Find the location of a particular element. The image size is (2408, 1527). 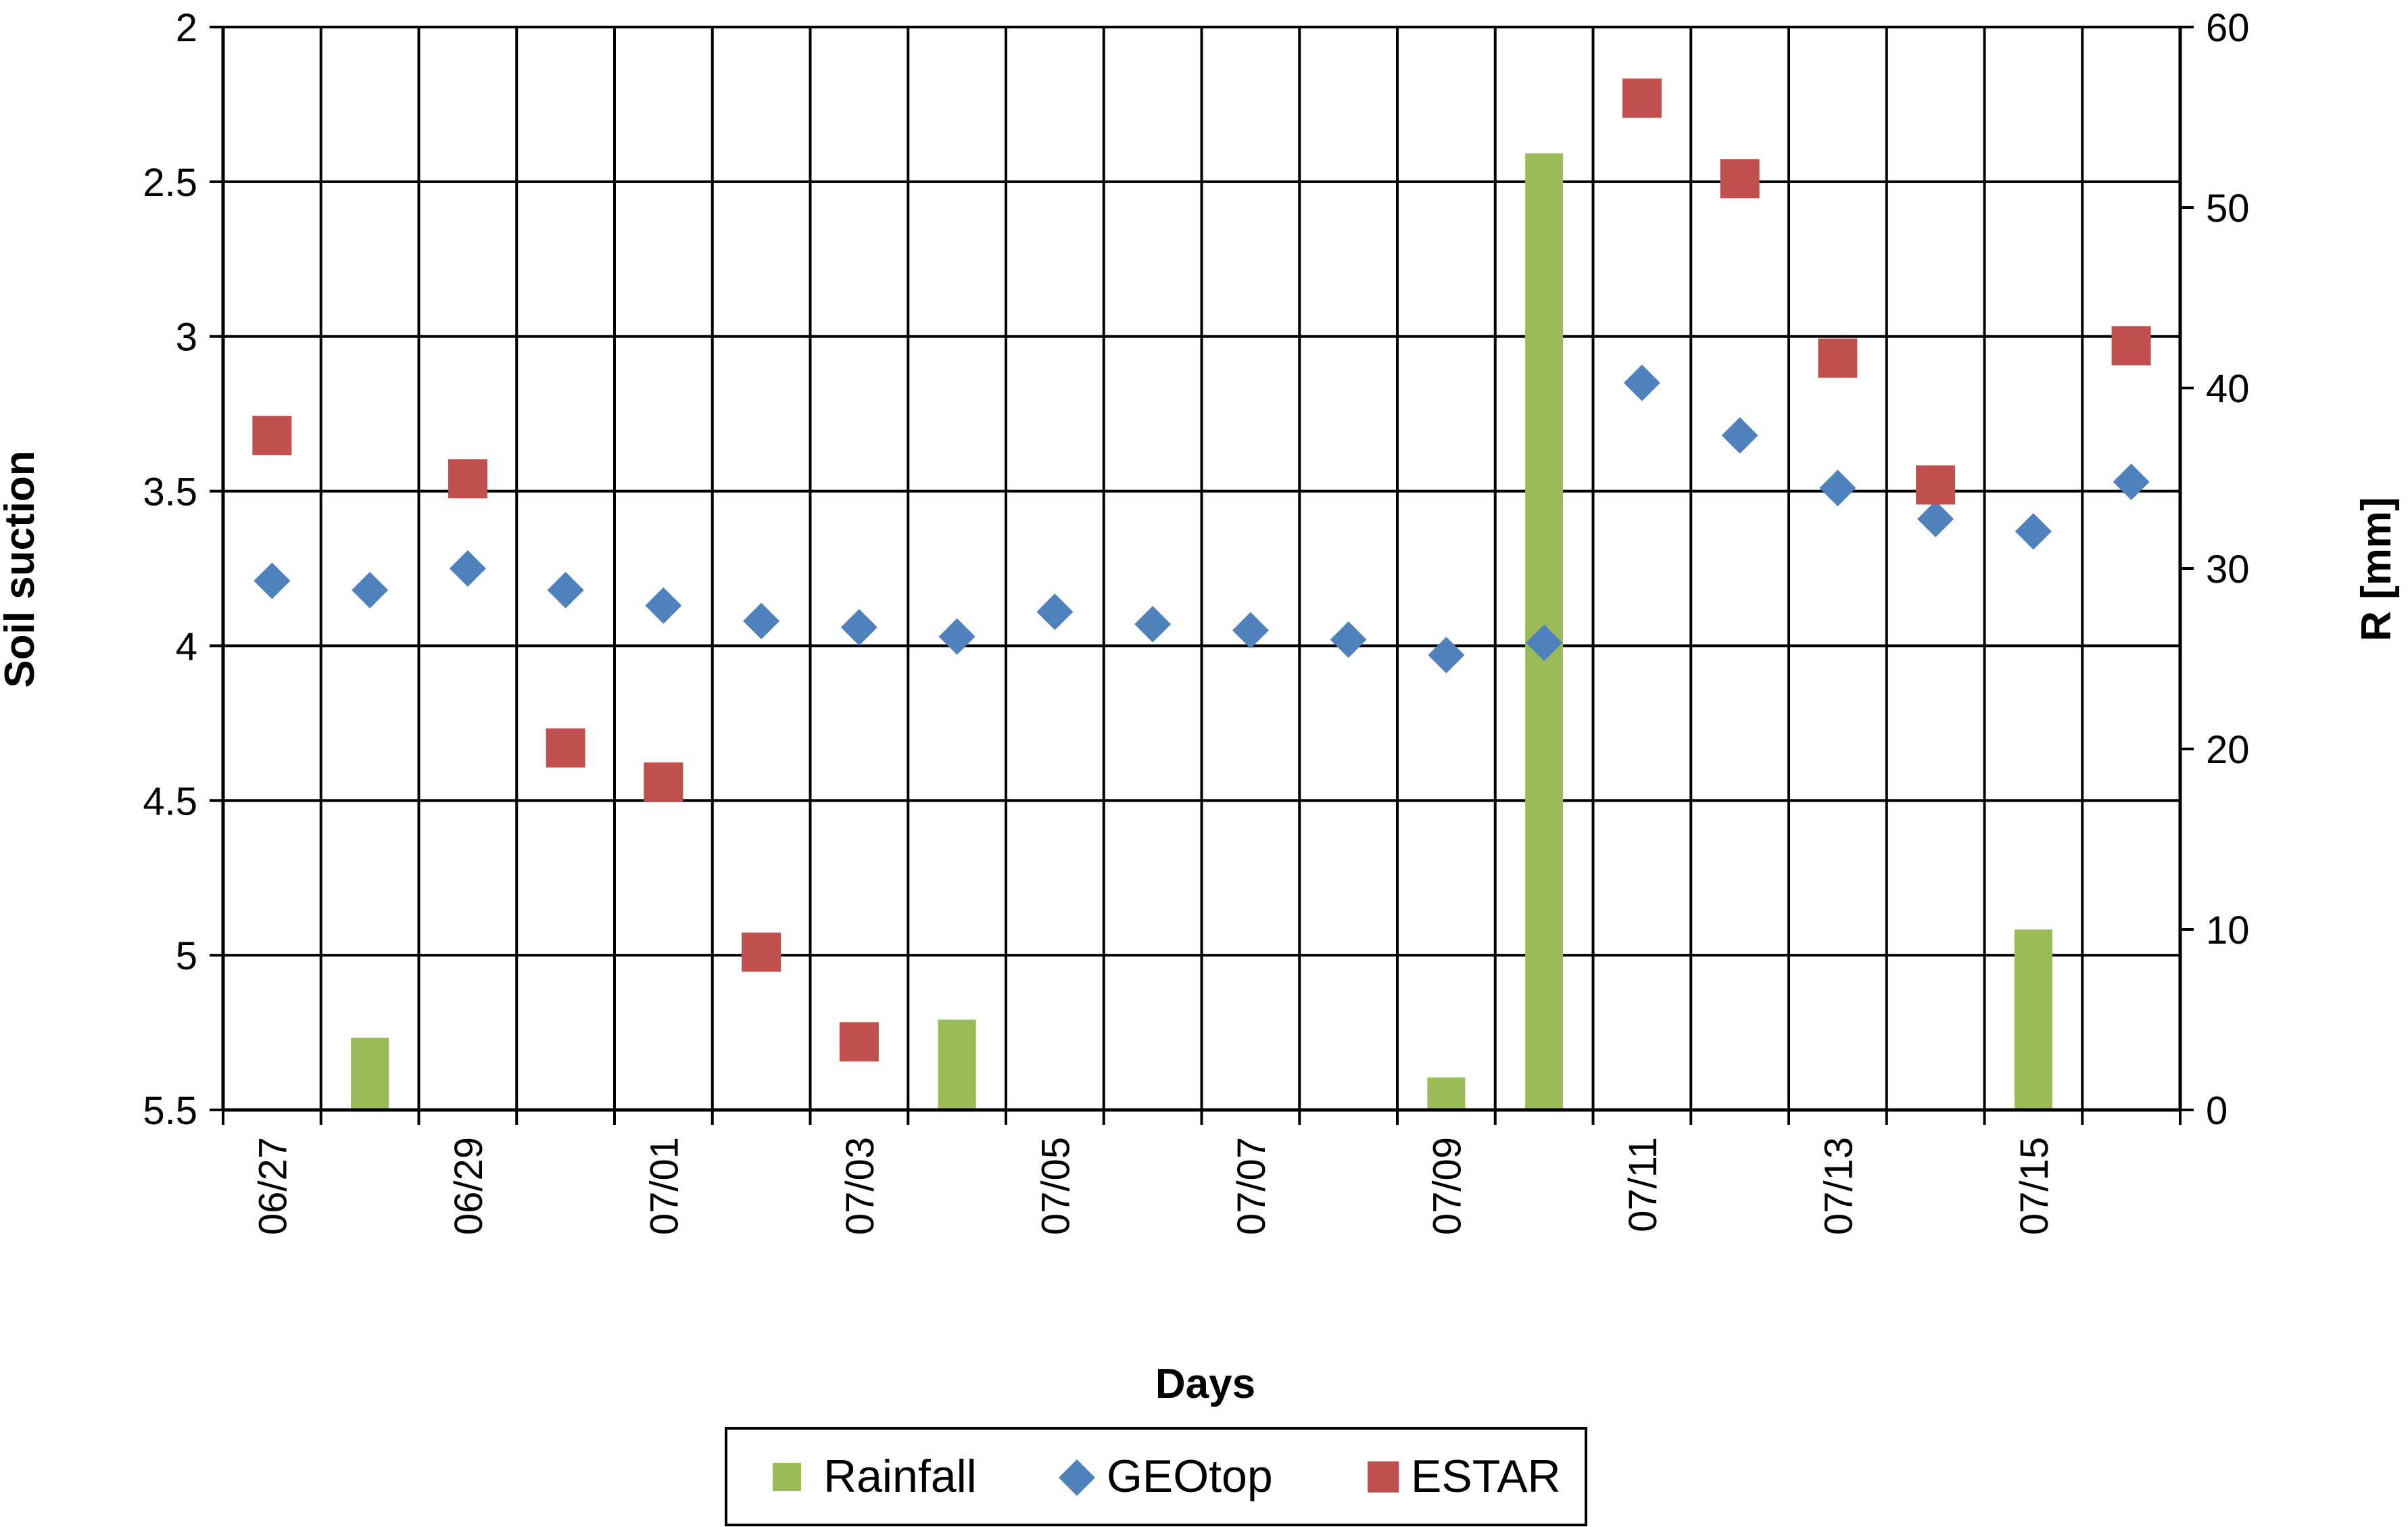

x-tick-label: 07/05 is located at coordinates (1056, 1186).